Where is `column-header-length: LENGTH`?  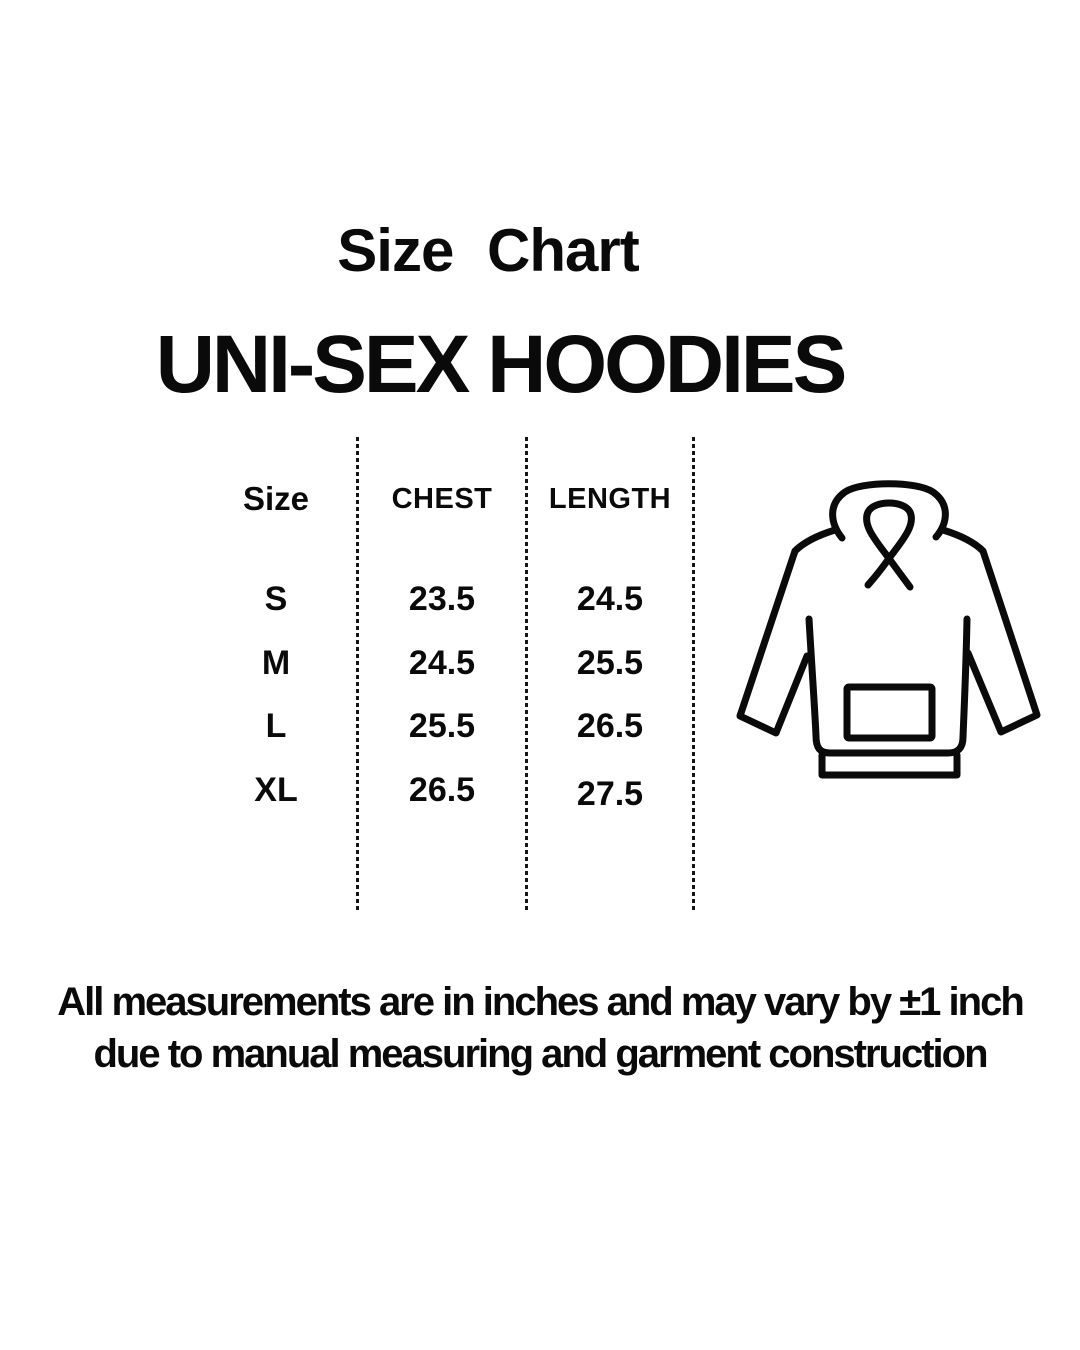
column-header-length: LENGTH is located at coordinates (610, 498).